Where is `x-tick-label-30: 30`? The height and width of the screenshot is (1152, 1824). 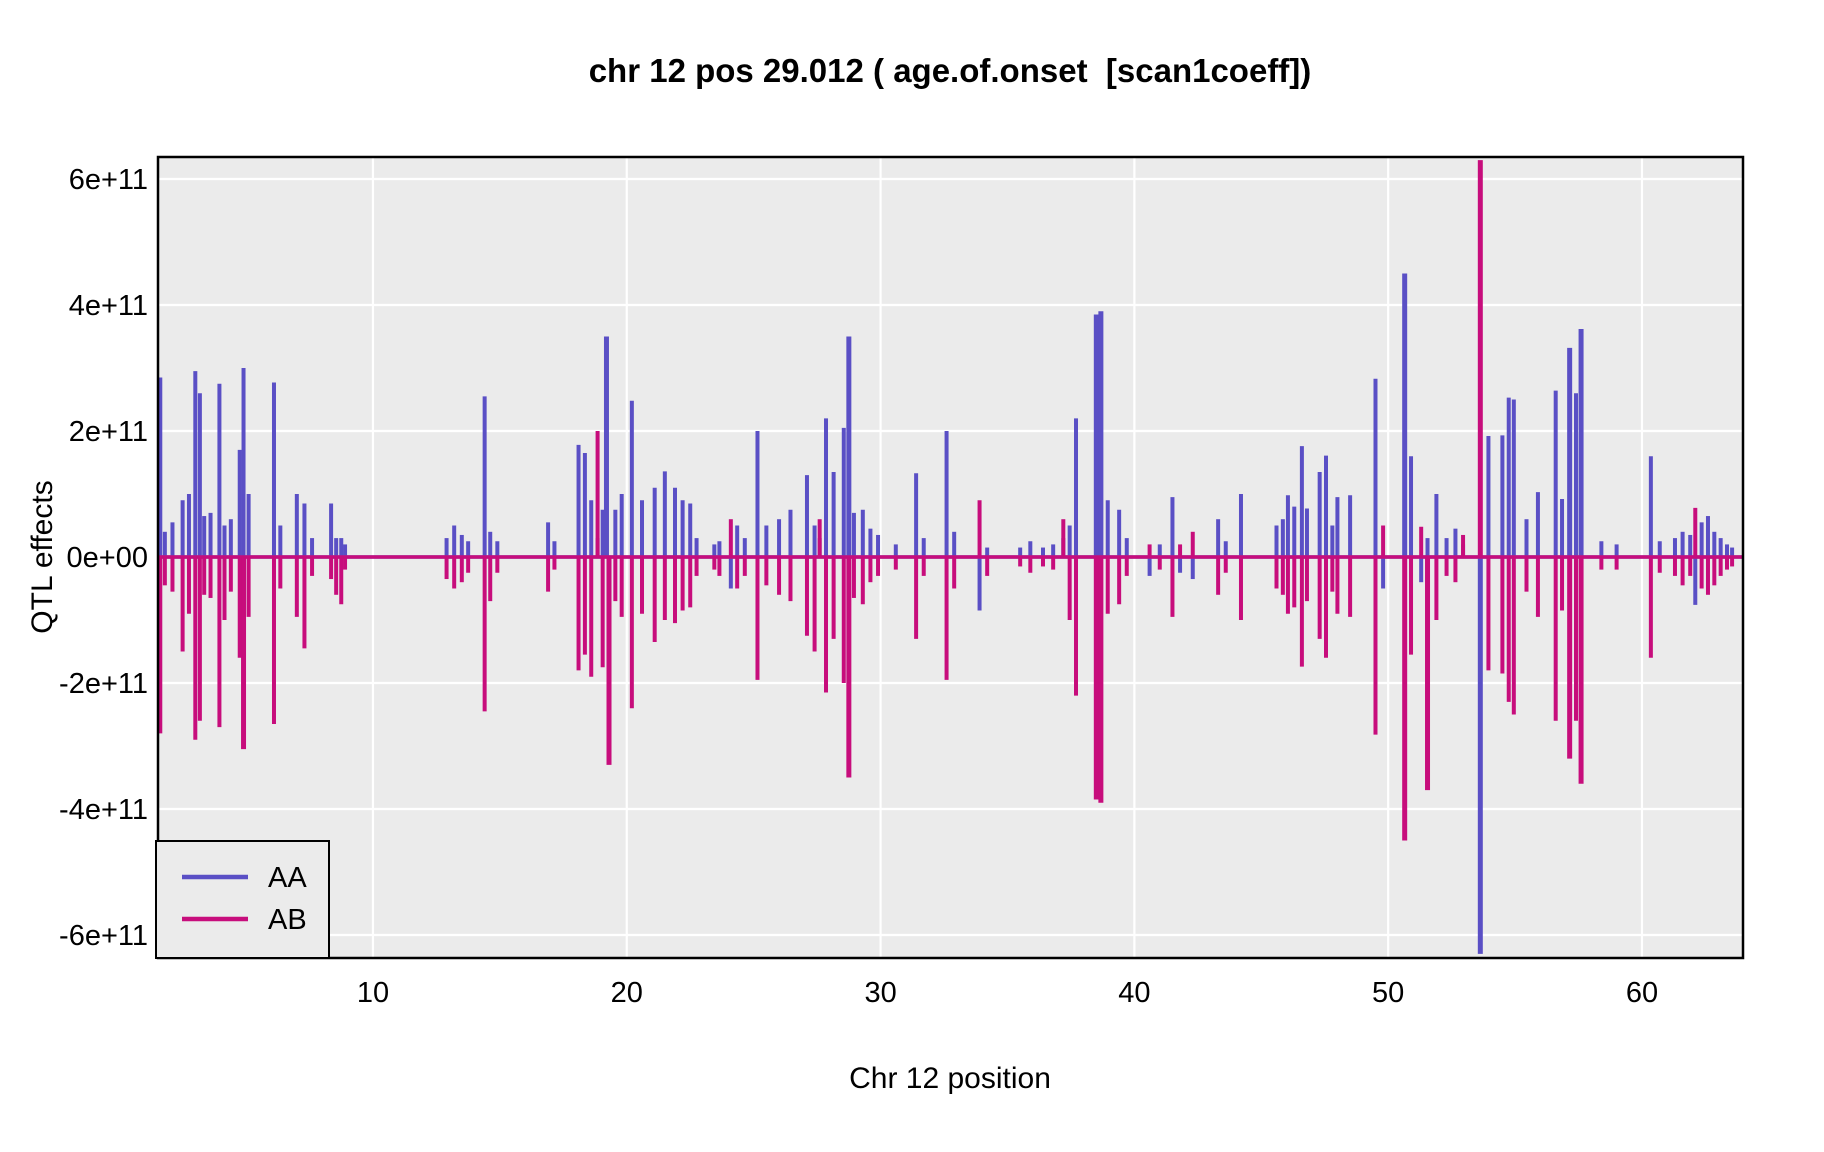 x-tick-label-30: 30 is located at coordinates (880, 993).